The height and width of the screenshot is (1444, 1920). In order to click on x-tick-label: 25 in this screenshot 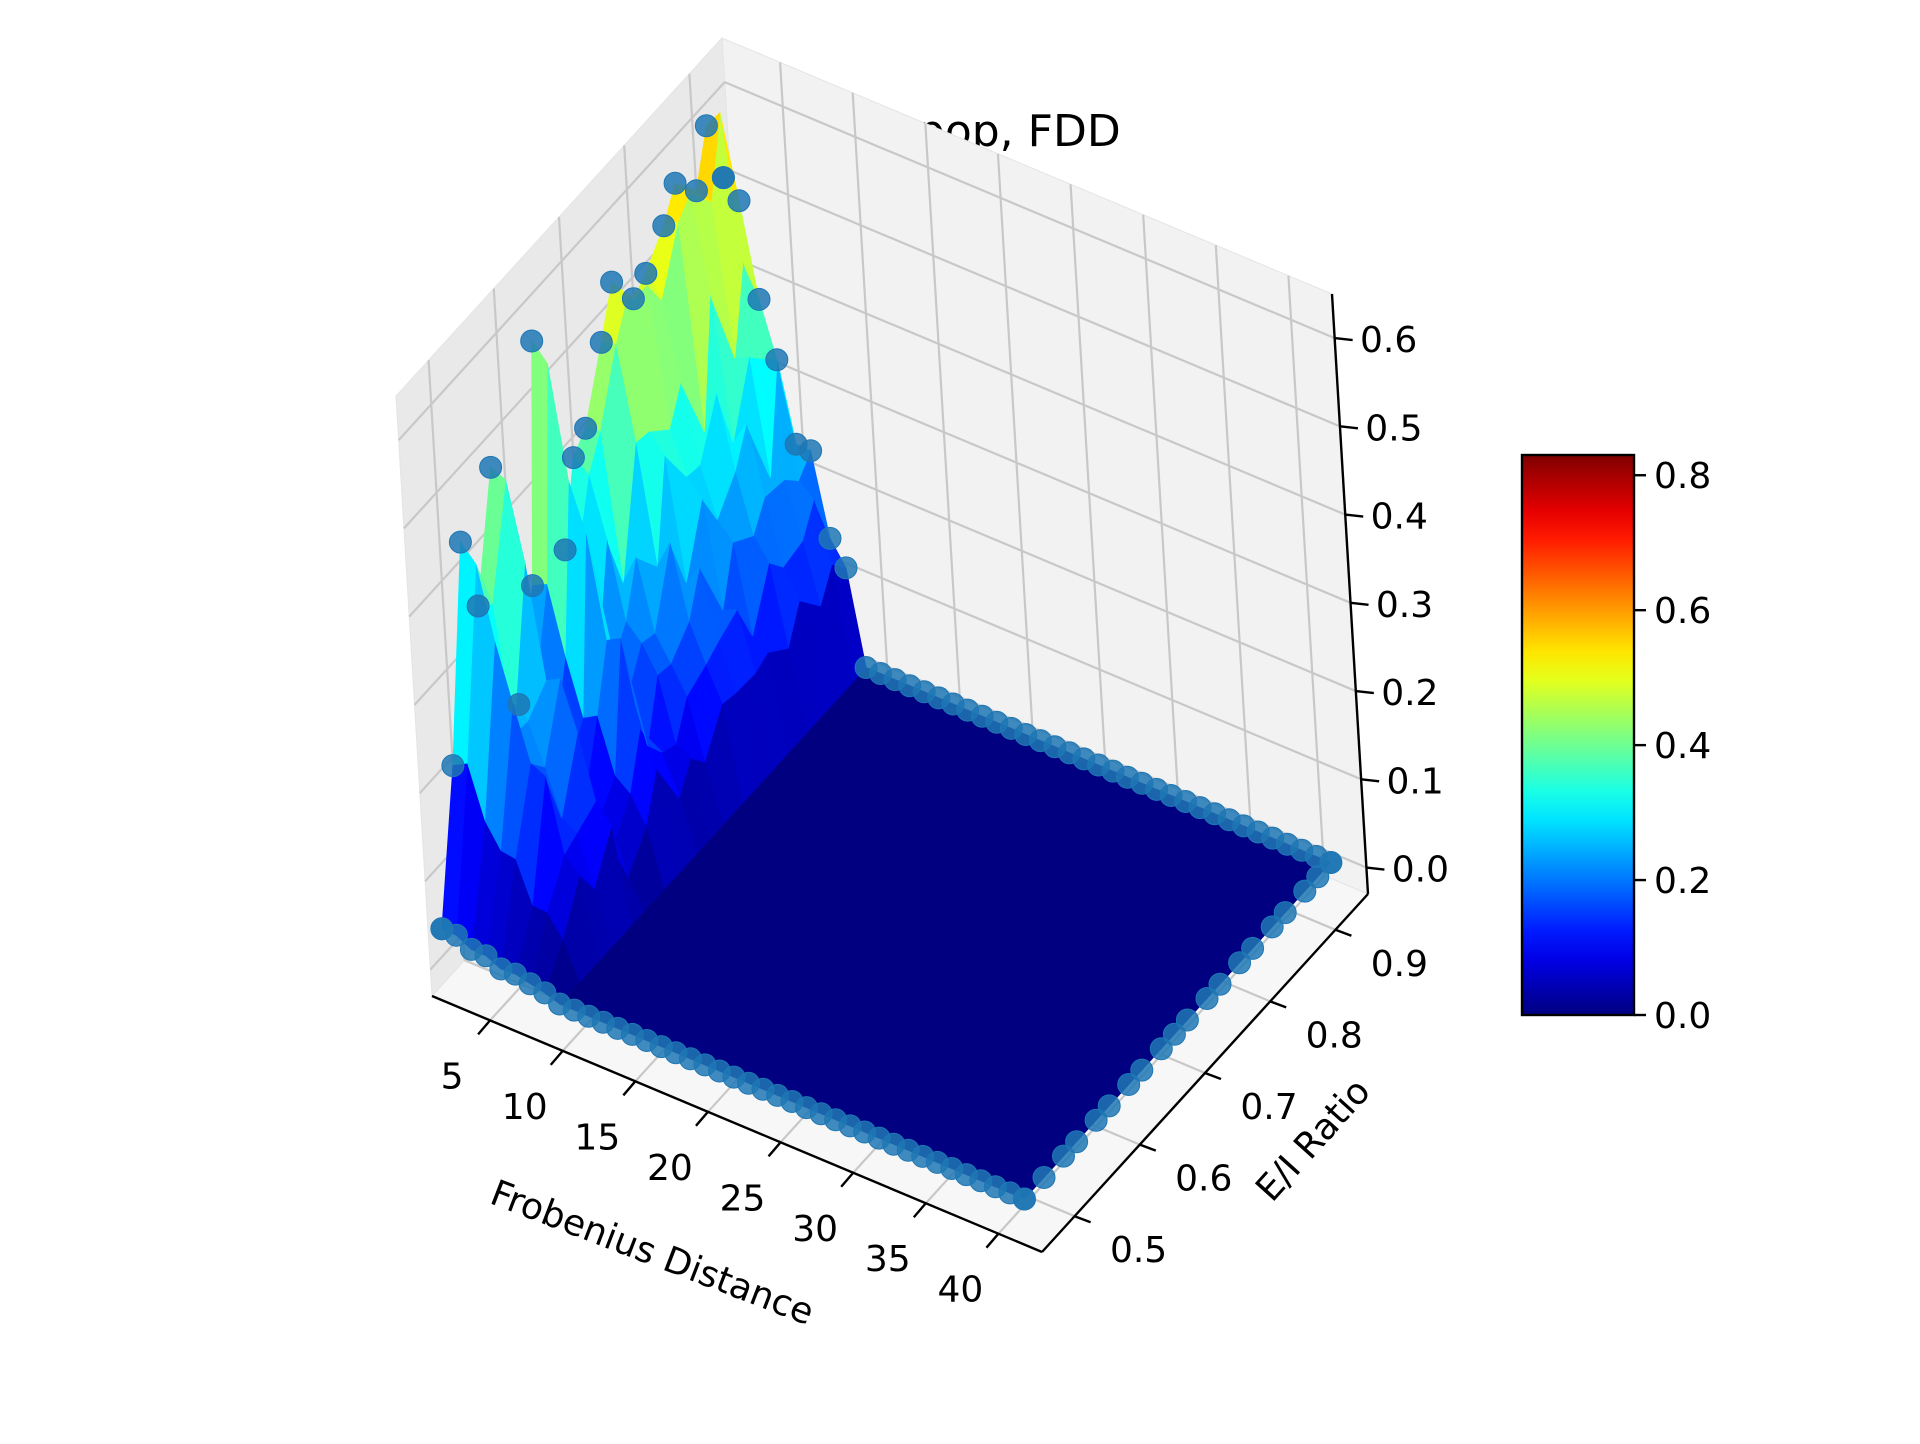, I will do `click(743, 1198)`.